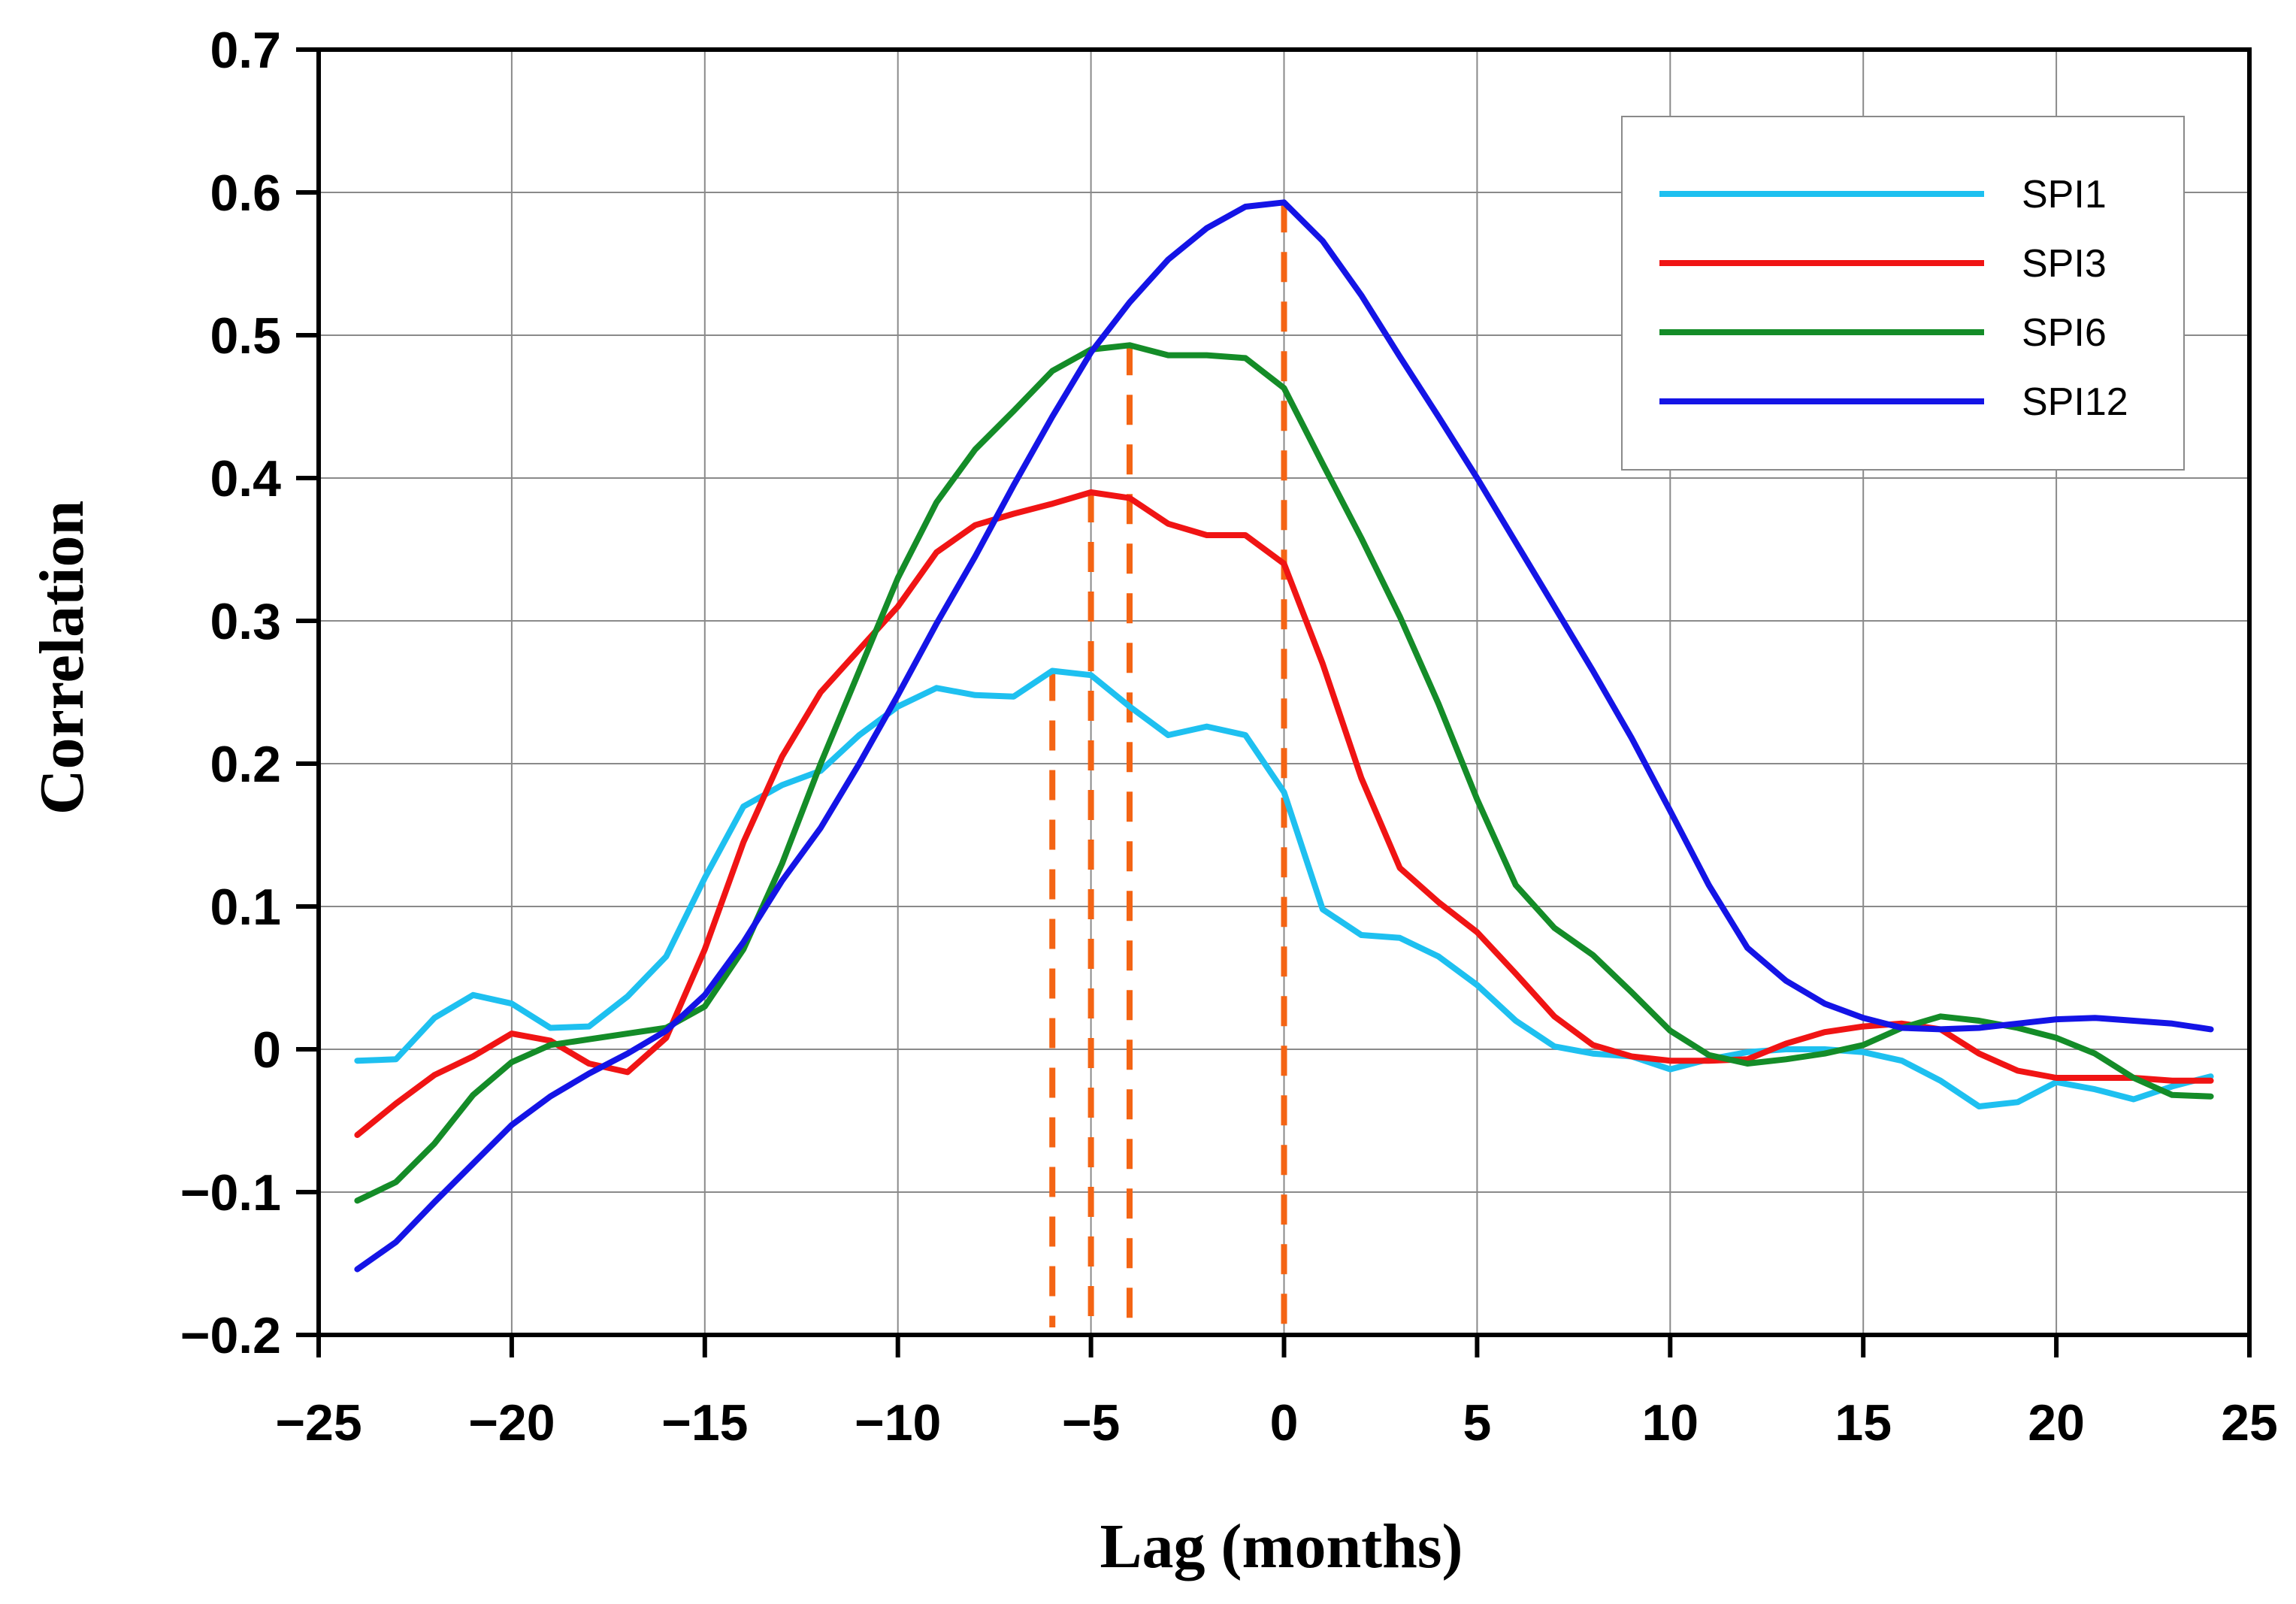 This screenshot has height=1604, width=2296. Describe the element at coordinates (245, 193) in the screenshot. I see `y-tick-label: 0.6` at that location.